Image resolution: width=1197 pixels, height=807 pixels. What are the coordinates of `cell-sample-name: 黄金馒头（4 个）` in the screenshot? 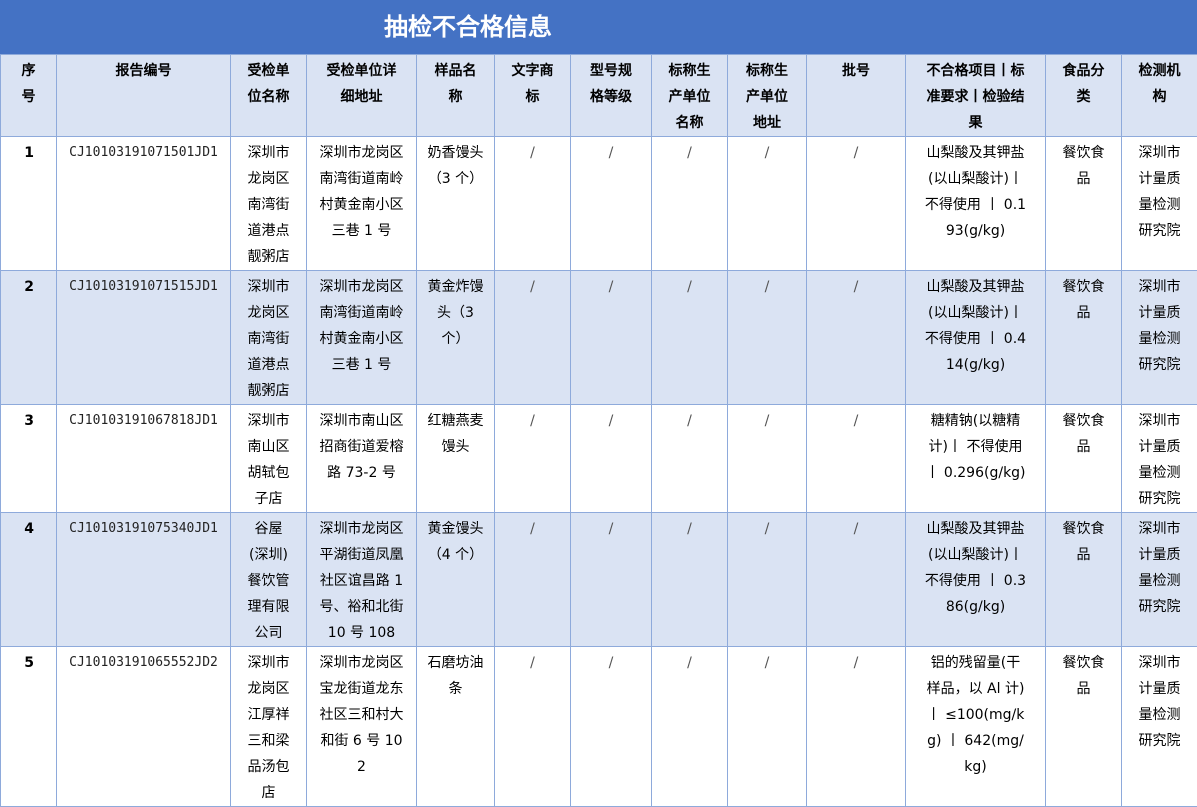 It's located at (456, 580).